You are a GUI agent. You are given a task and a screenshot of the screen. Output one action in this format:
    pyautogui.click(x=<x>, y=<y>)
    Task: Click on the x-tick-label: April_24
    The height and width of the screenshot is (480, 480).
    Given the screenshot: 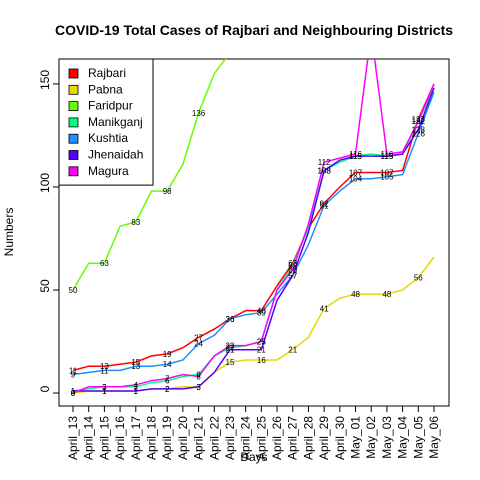 What is the action you would take?
    pyautogui.click(x=246, y=438)
    